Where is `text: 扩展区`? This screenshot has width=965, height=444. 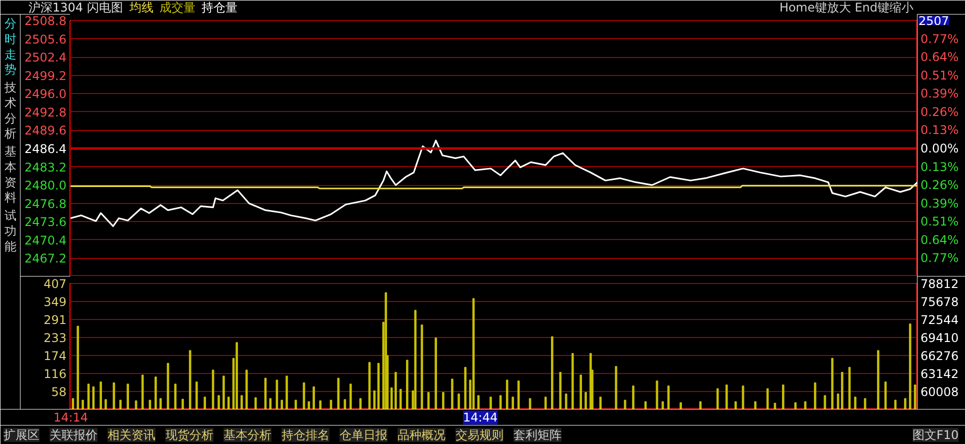 text: 扩展区 is located at coordinates (22, 435).